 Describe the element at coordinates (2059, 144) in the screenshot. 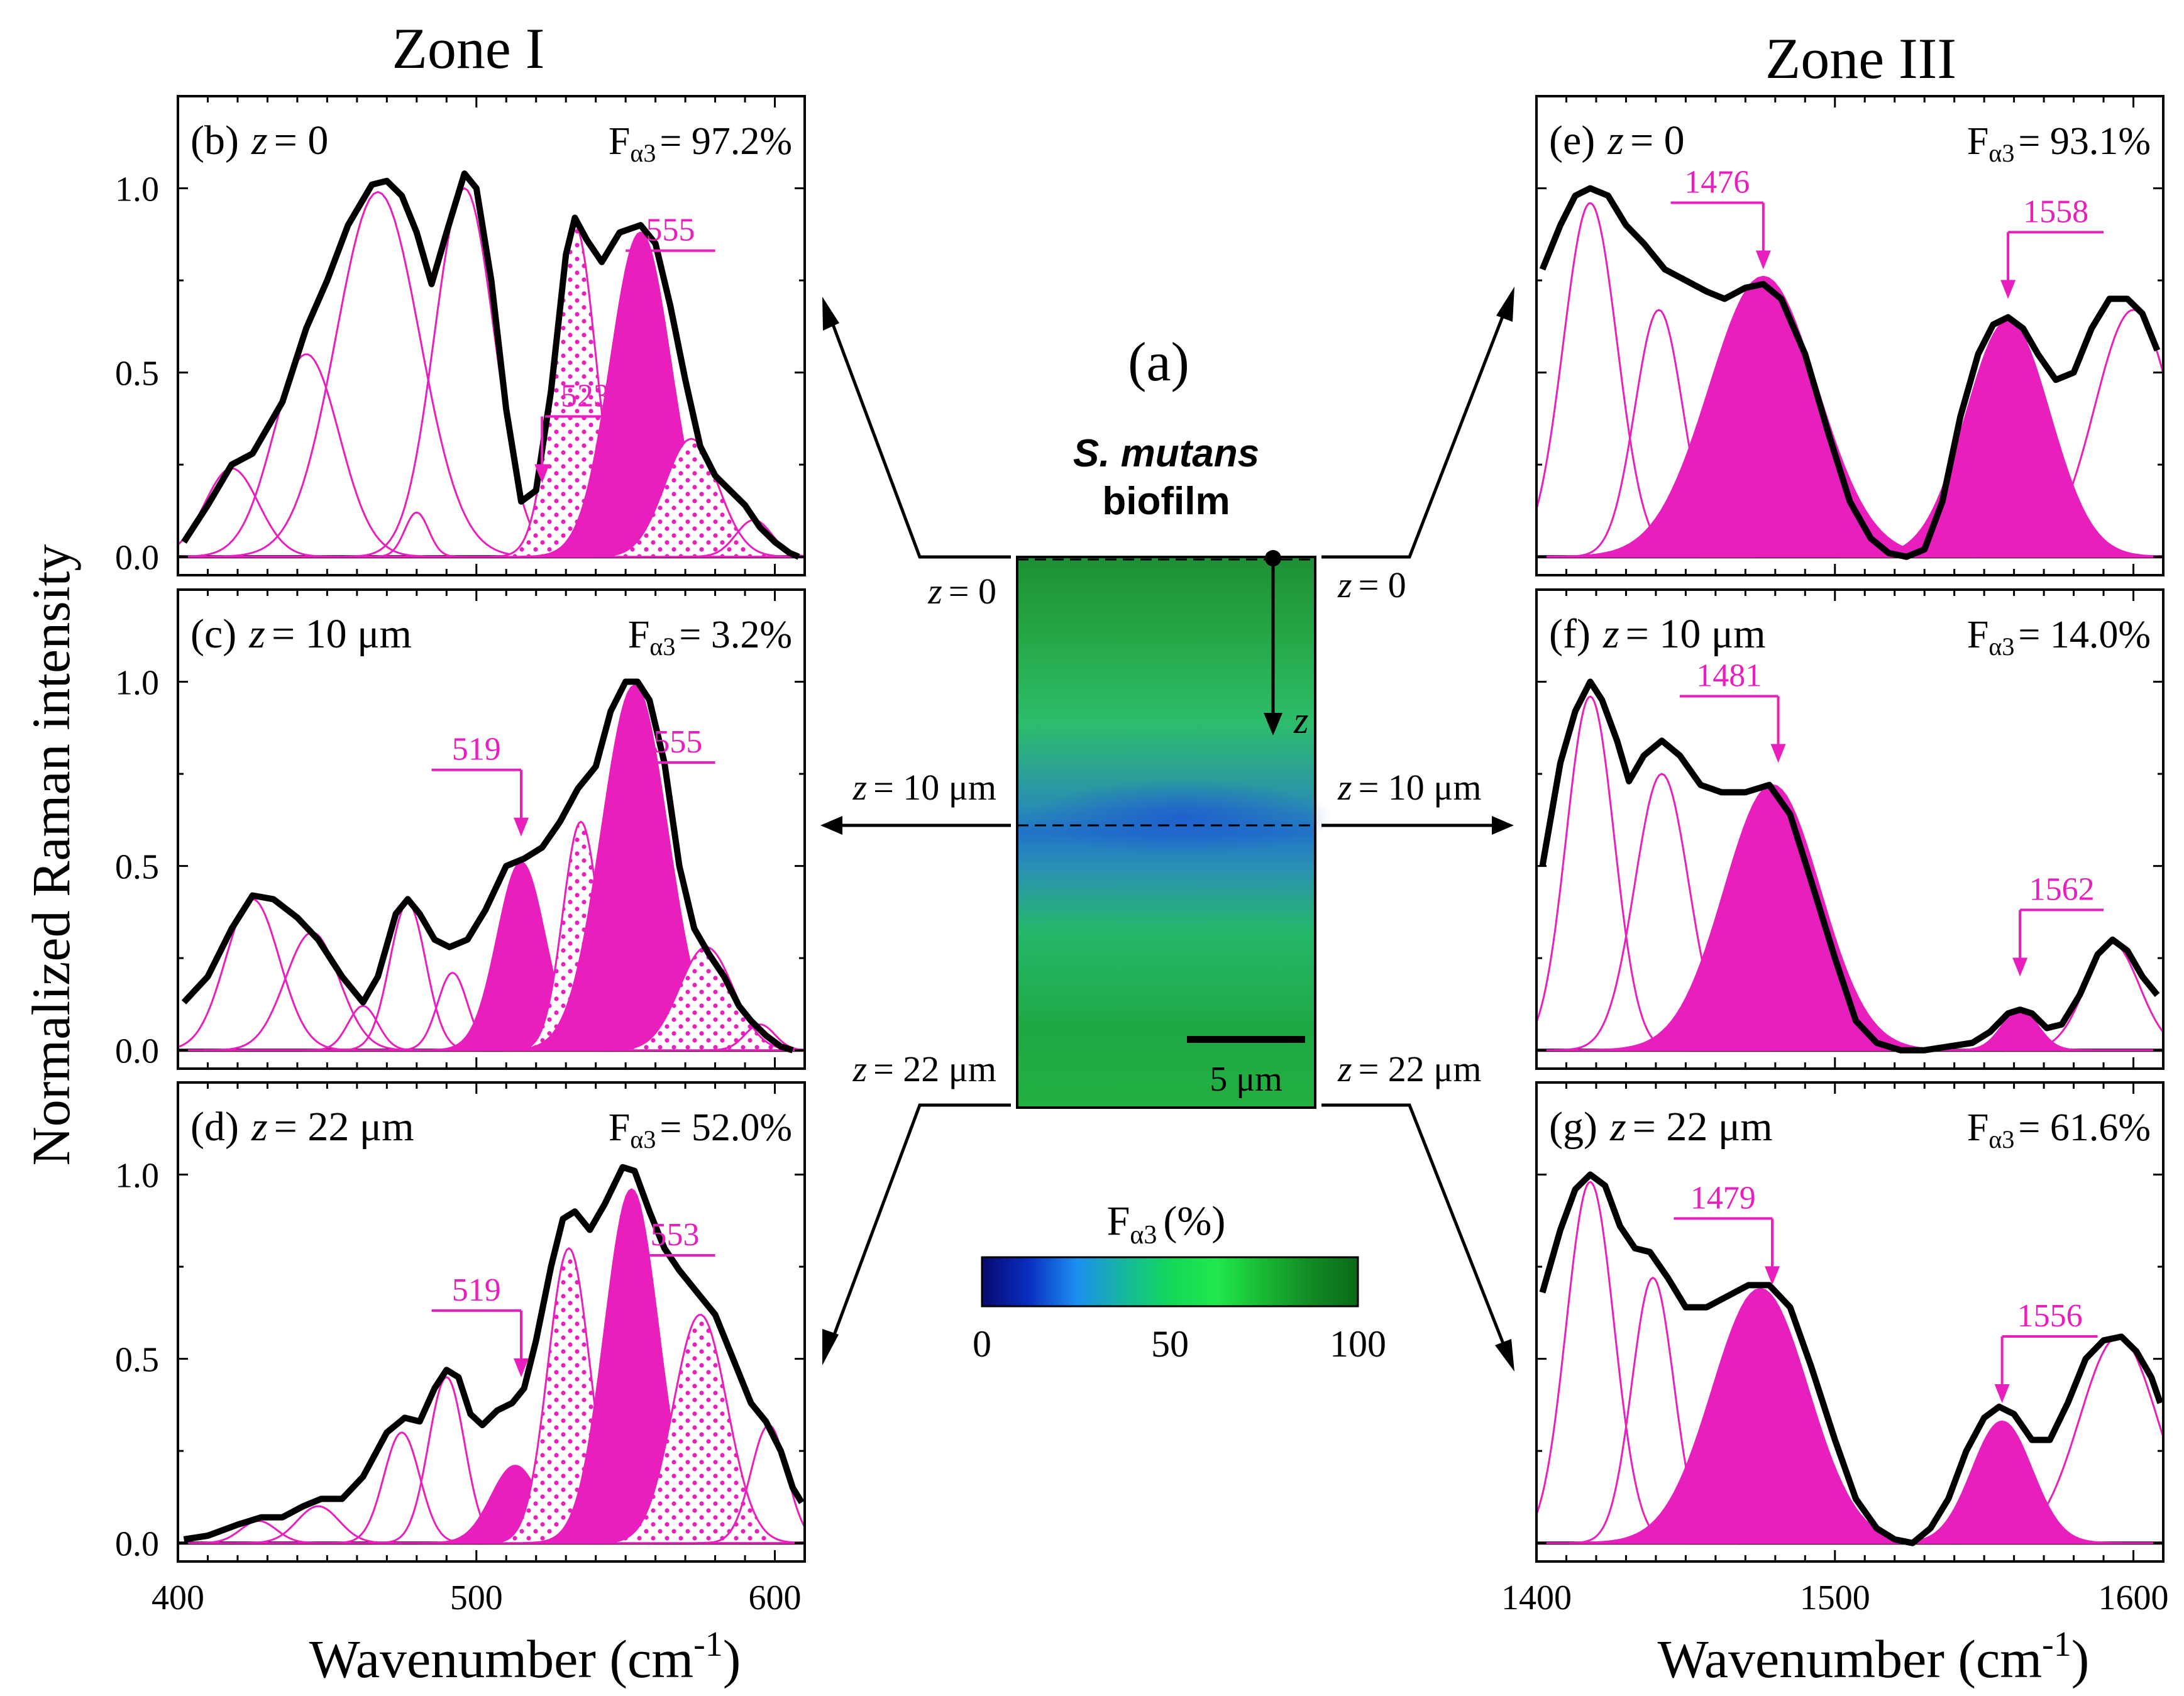

I see `f-alpha3-value: Fα3= 93.1%` at that location.